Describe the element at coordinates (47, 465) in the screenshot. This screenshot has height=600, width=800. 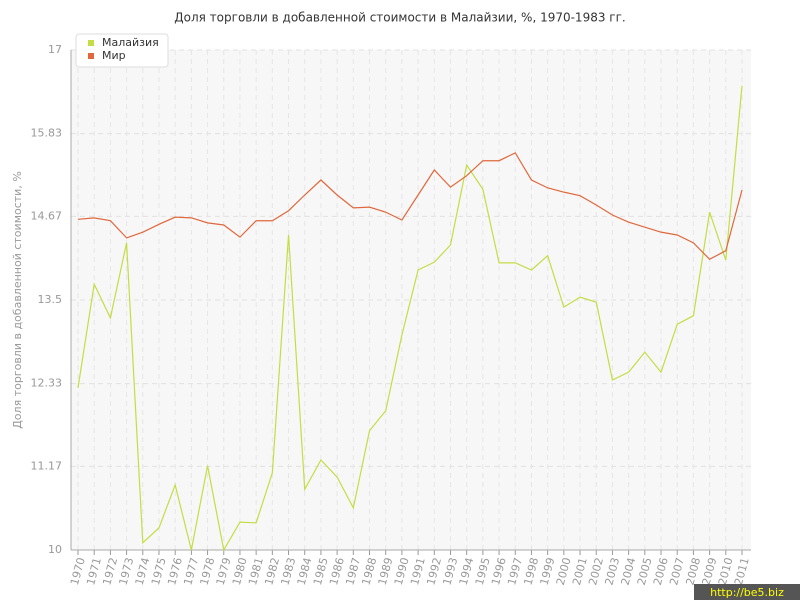
I see `y-tick-label: 11.17` at that location.